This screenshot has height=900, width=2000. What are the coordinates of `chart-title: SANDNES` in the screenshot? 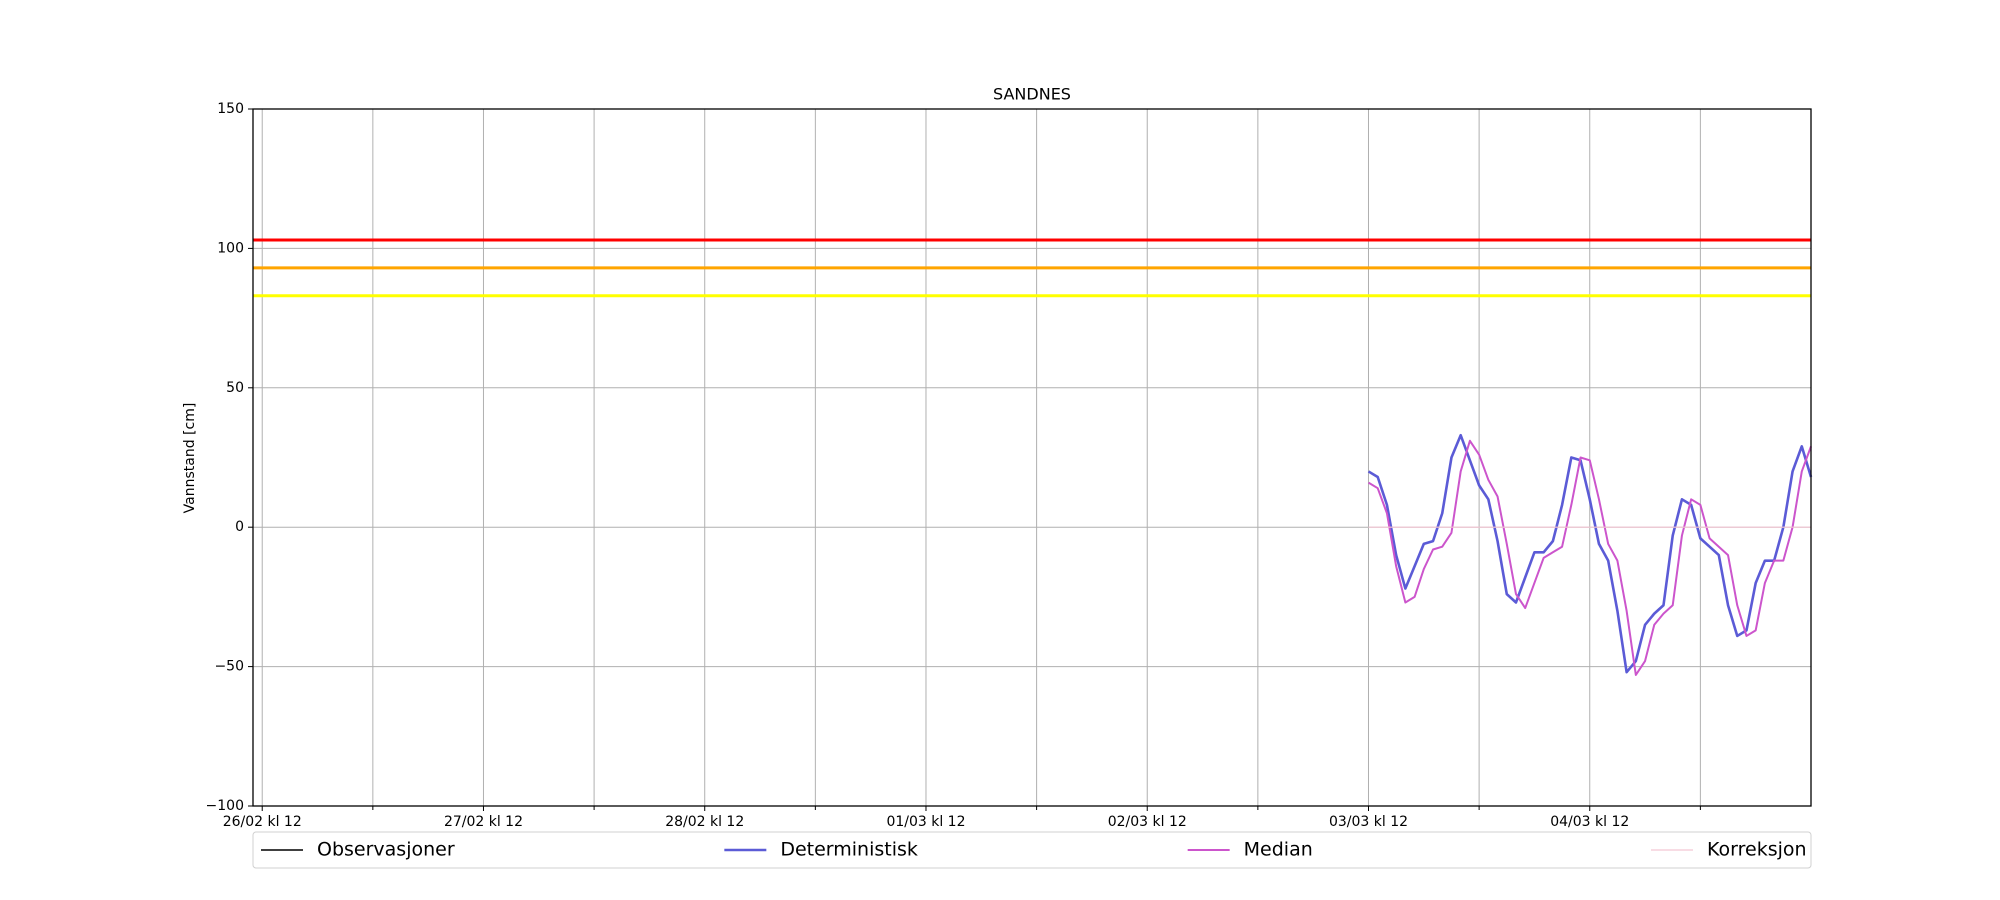 It's located at (1032, 94).